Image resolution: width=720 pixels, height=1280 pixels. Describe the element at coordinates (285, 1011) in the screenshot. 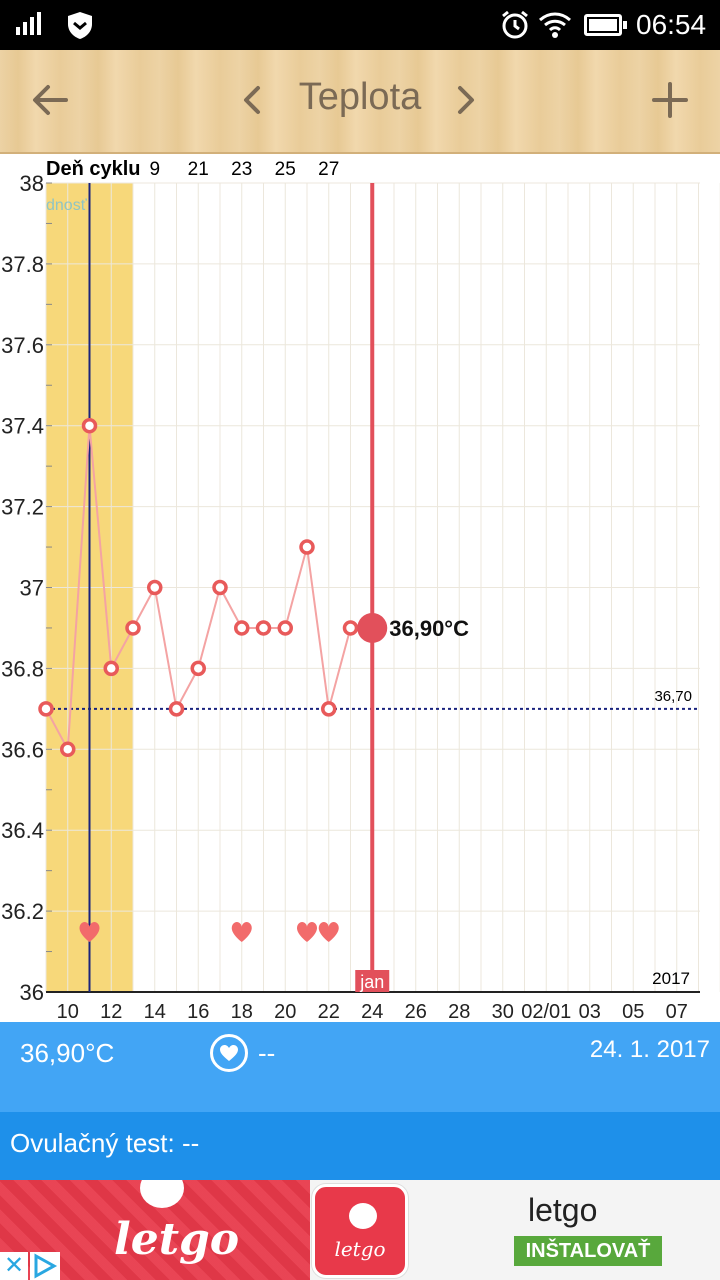

I see `x-tick-label: 20` at that location.